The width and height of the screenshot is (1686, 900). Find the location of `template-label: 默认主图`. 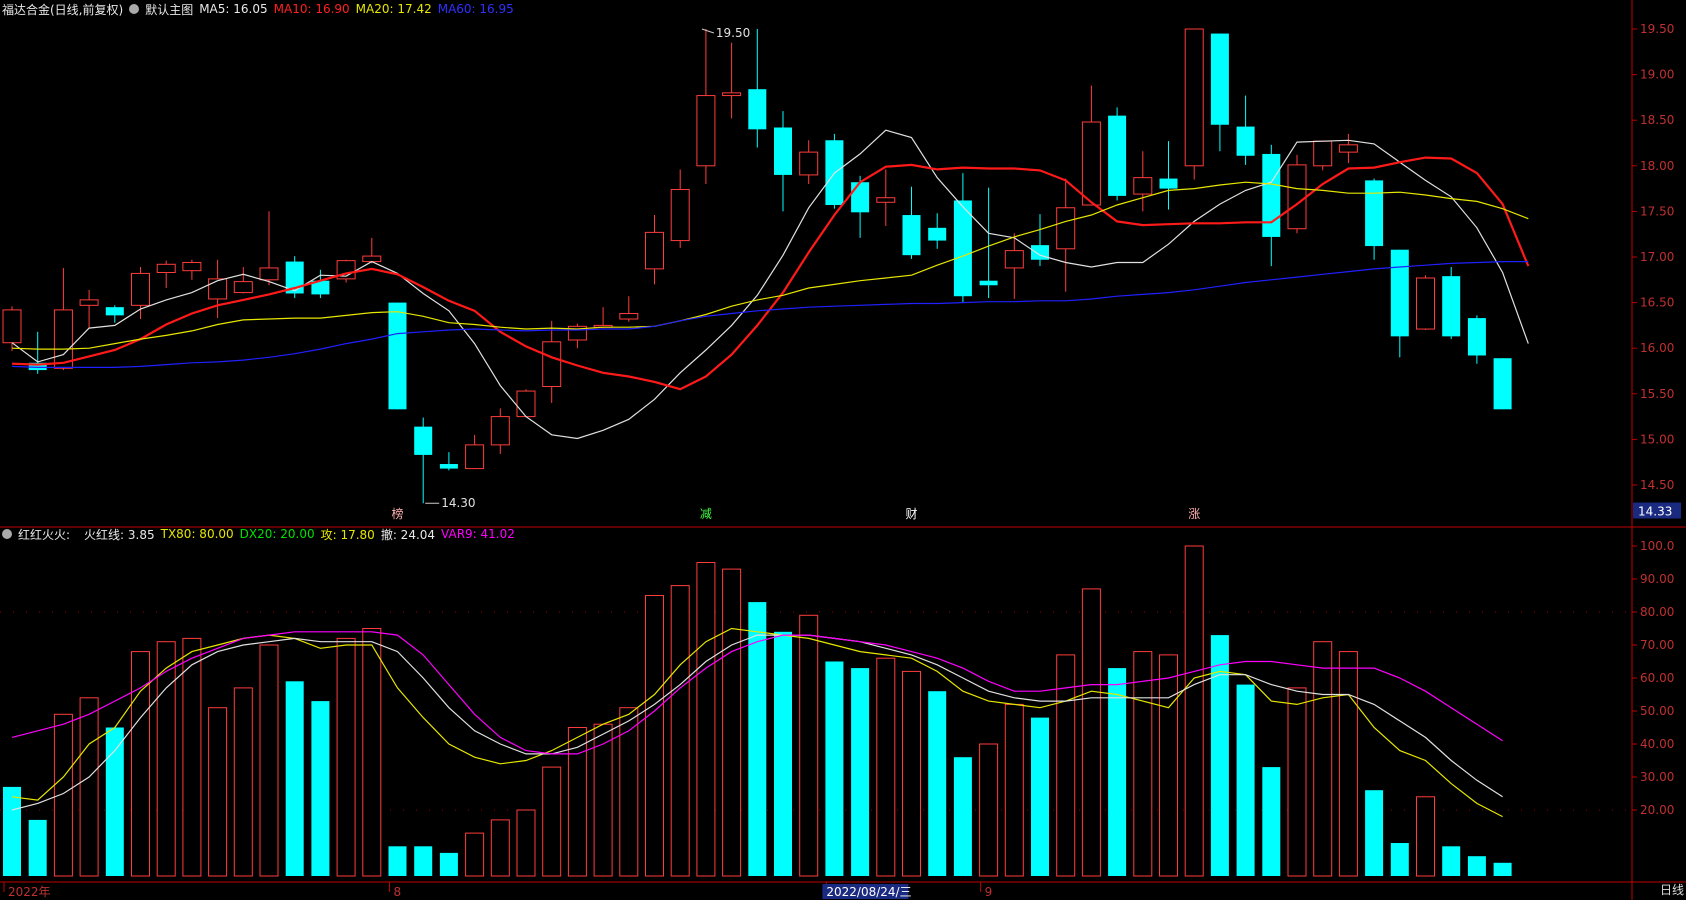

template-label: 默认主图 is located at coordinates (169, 9).